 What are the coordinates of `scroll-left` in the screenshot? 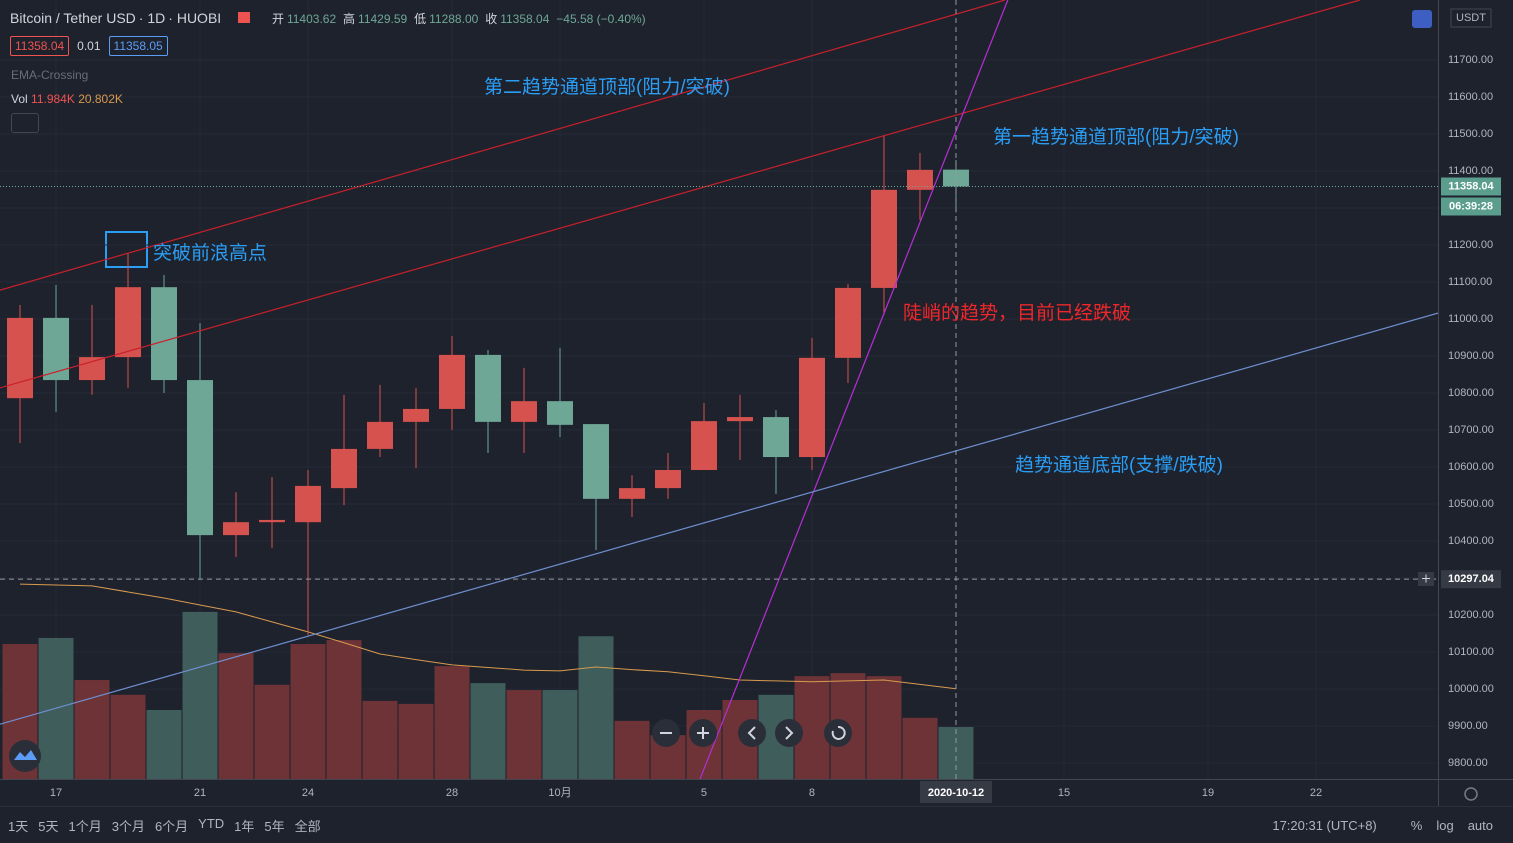 It's located at (752, 733).